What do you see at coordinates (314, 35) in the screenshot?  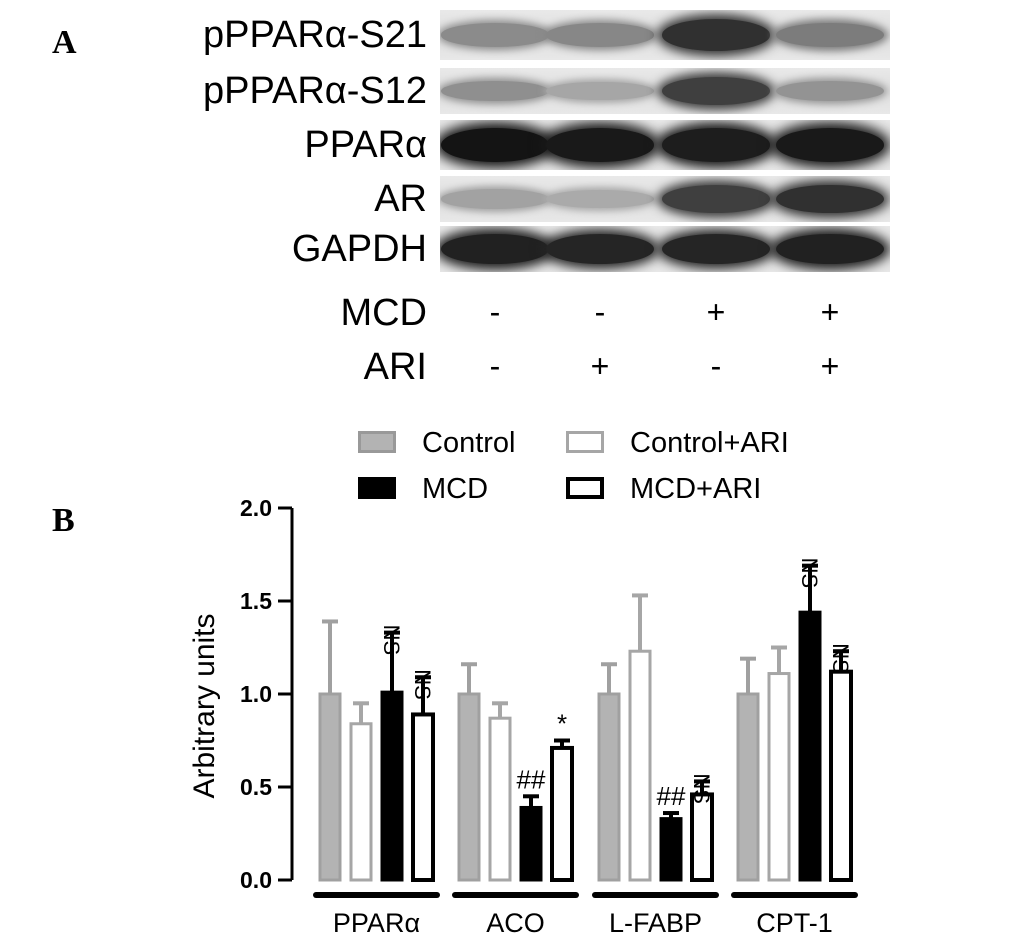 I see `blot-label: pPPARα-S21` at bounding box center [314, 35].